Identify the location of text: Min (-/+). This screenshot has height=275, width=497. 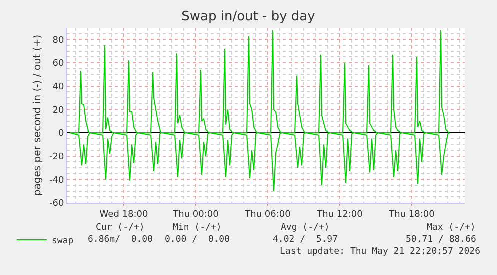
(197, 228).